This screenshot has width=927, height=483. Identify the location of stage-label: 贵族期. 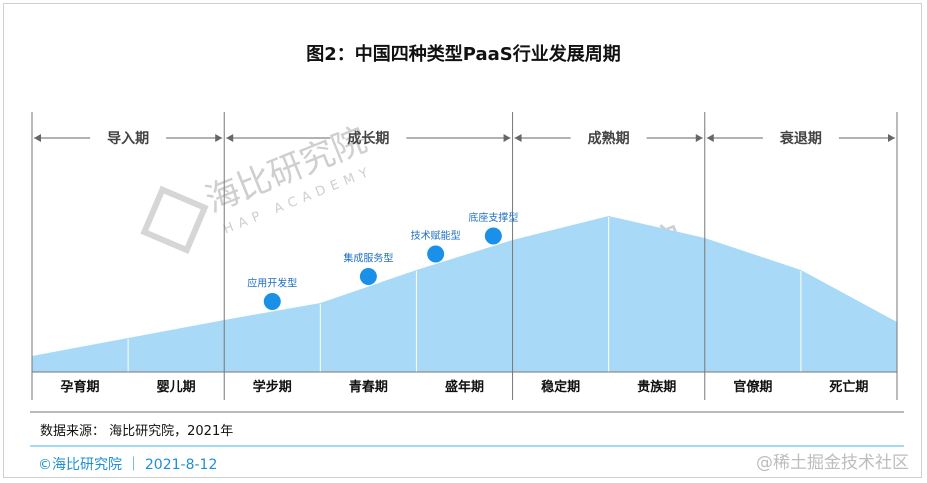
(656, 387).